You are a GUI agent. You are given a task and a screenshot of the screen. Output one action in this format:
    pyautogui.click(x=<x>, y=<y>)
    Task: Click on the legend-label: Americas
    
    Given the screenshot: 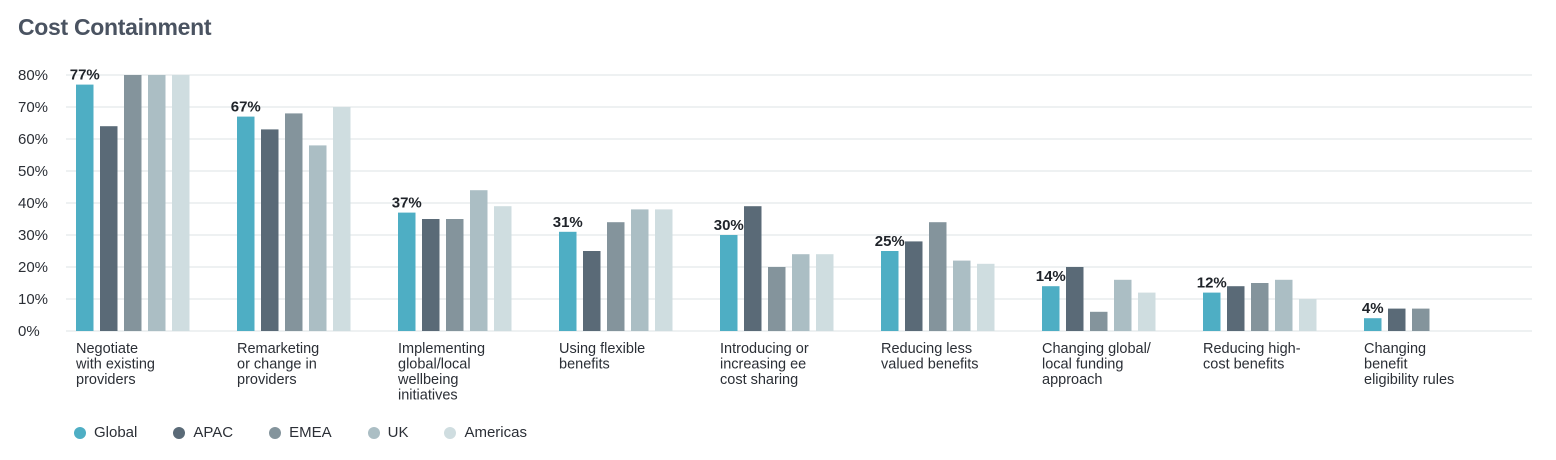 What is the action you would take?
    pyautogui.click(x=495, y=432)
    